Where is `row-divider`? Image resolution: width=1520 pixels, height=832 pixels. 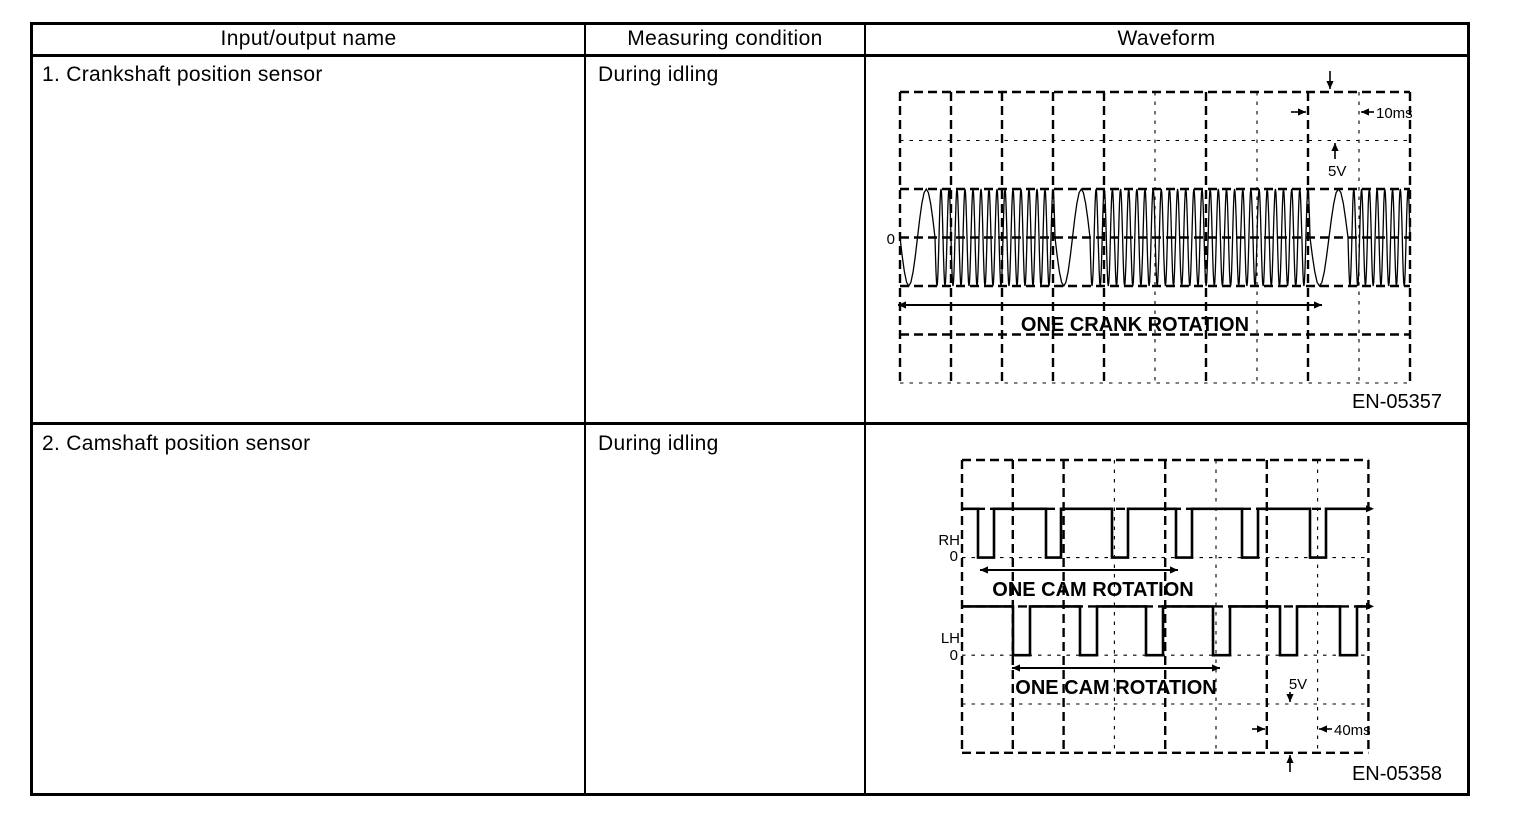
row-divider is located at coordinates (750, 423).